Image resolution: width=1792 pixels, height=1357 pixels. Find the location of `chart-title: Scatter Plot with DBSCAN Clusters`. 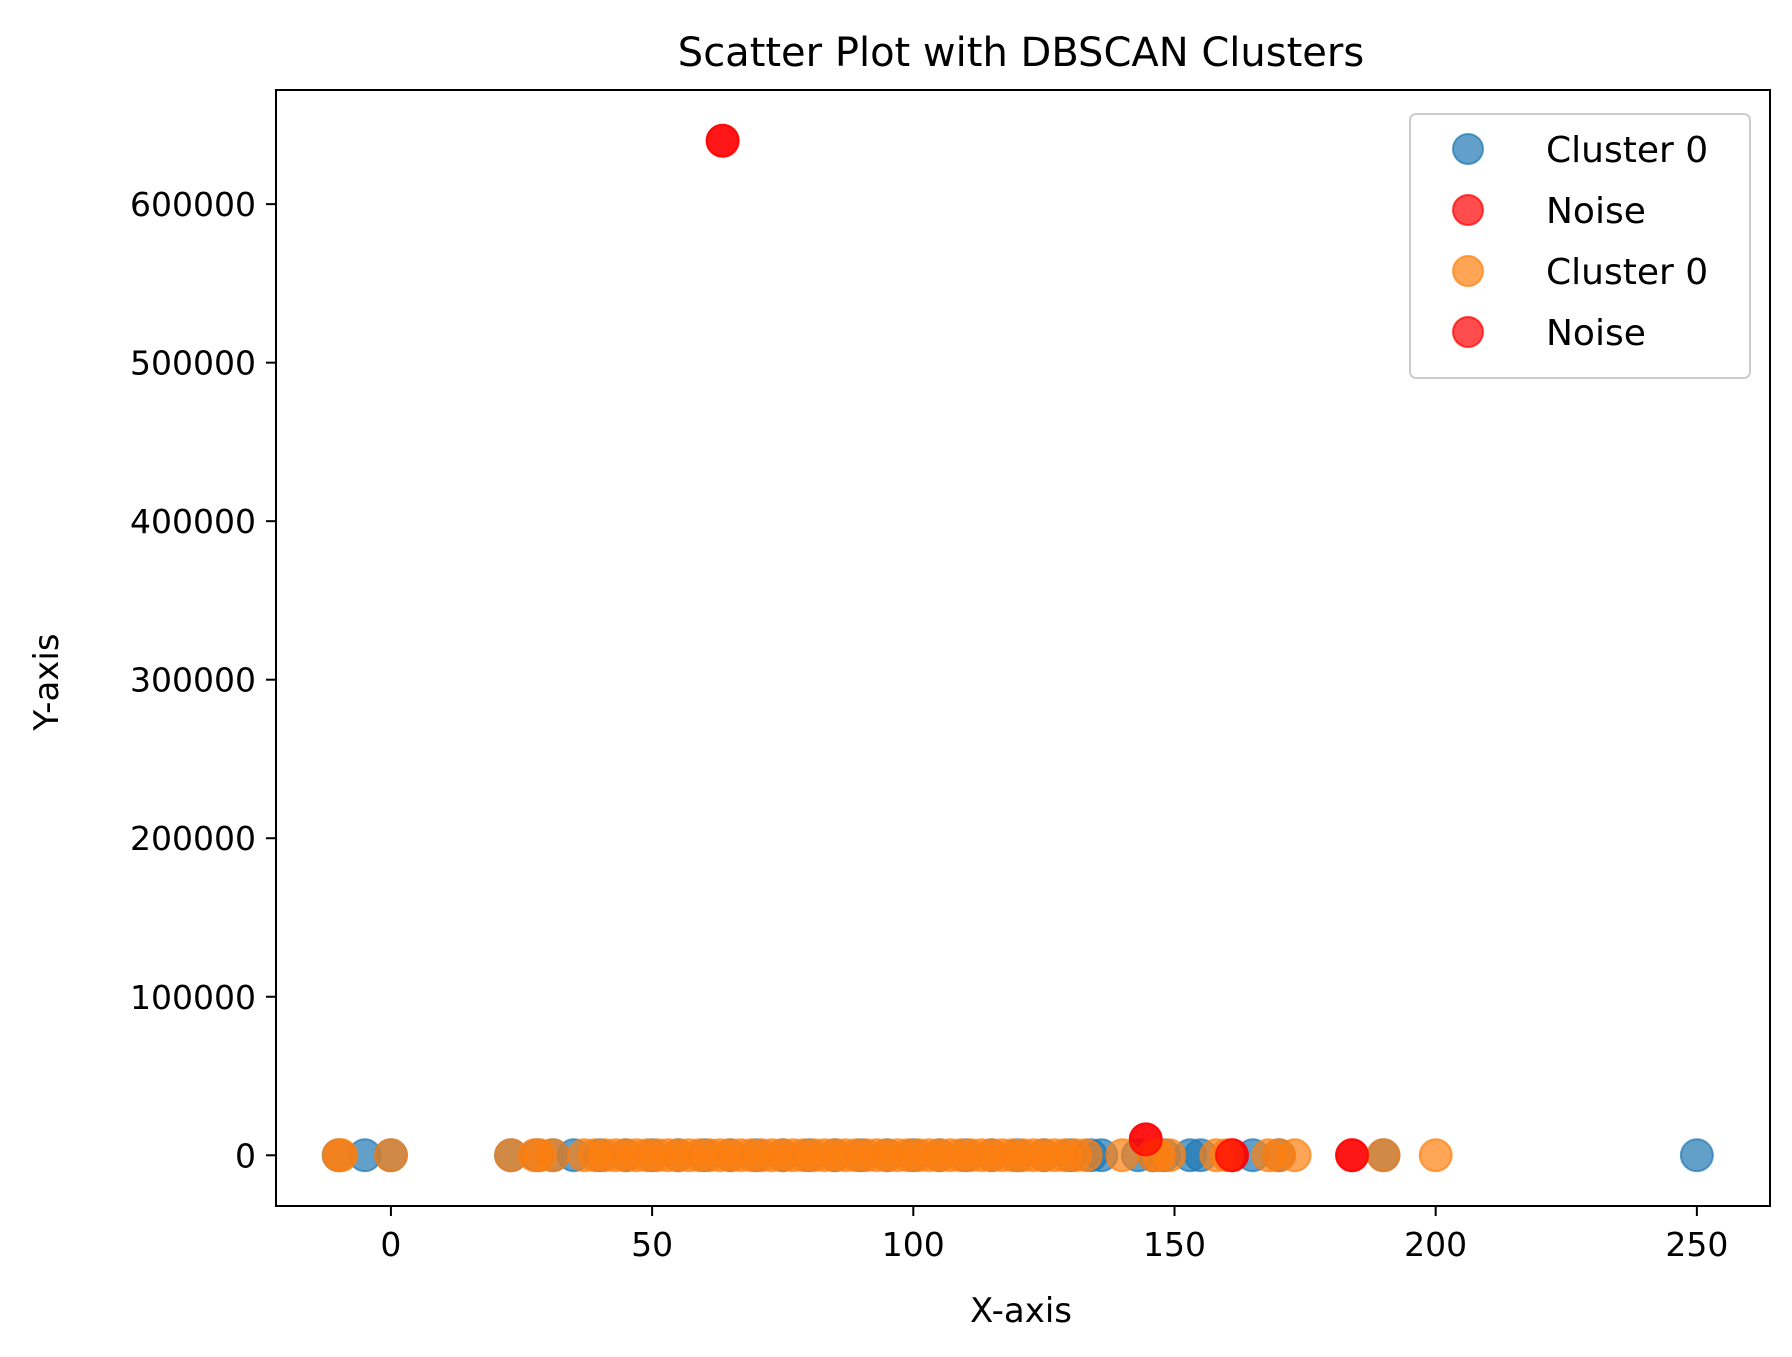

chart-title: Scatter Plot with DBSCAN Clusters is located at coordinates (1021, 53).